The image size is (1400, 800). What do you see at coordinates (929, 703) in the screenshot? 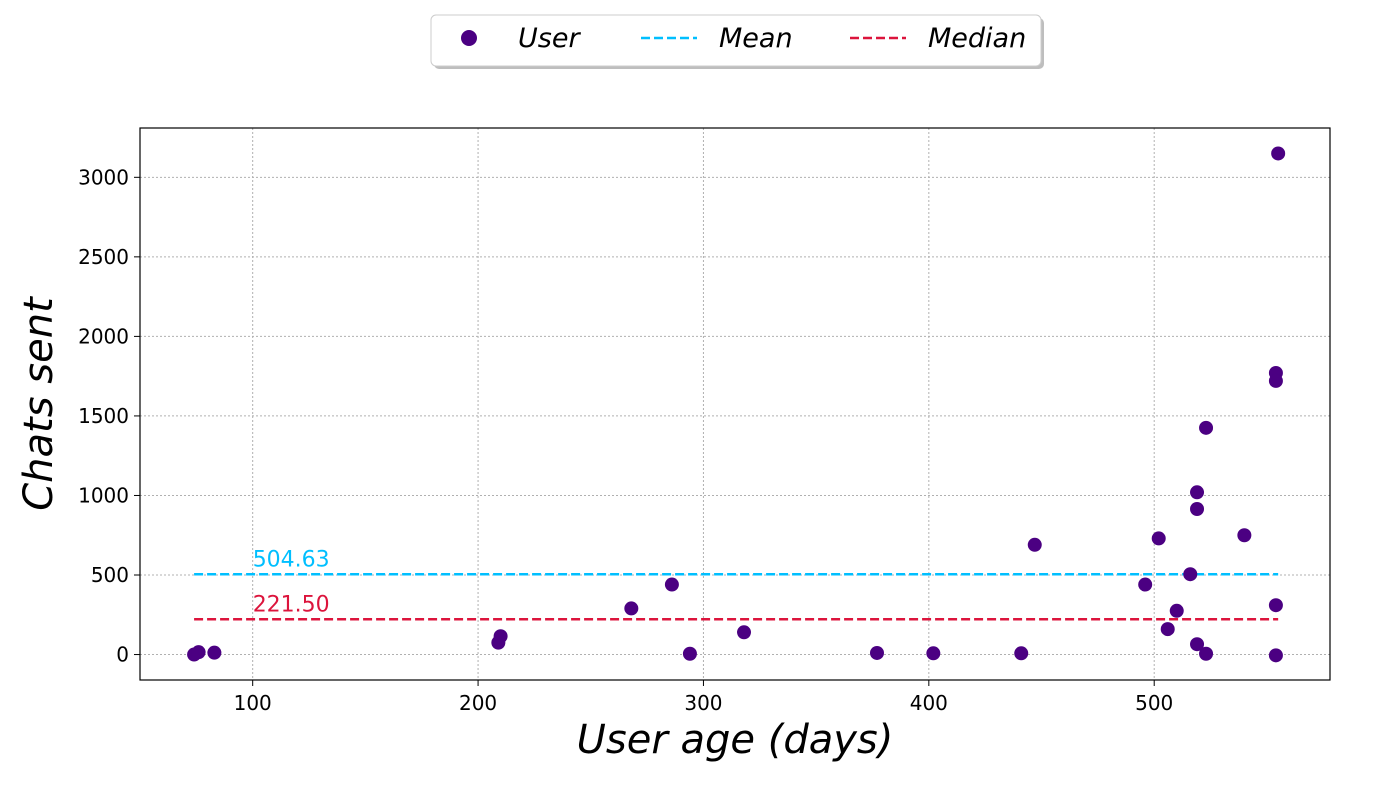
I see `x-tick-label: 400` at bounding box center [929, 703].